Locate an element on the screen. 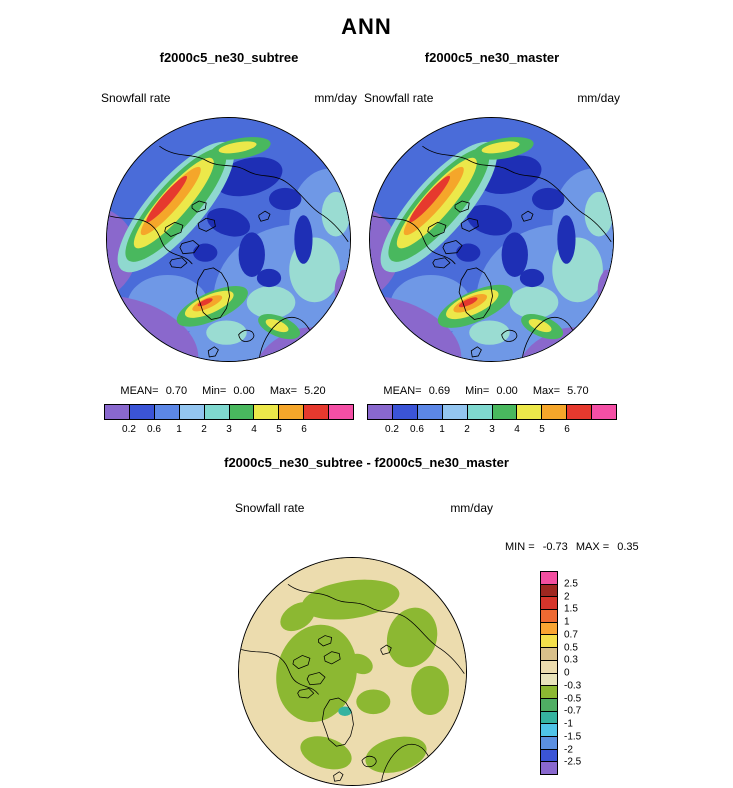 The image size is (733, 788). max-value: 5.70 is located at coordinates (578, 391).